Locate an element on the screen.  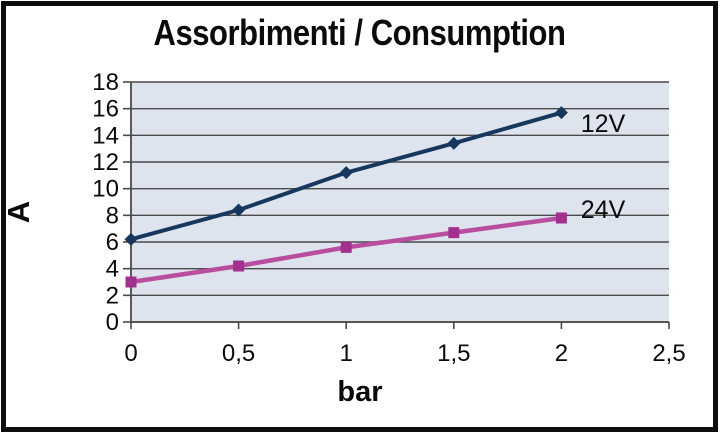
y-tick-label: 4 is located at coordinates (112, 269).